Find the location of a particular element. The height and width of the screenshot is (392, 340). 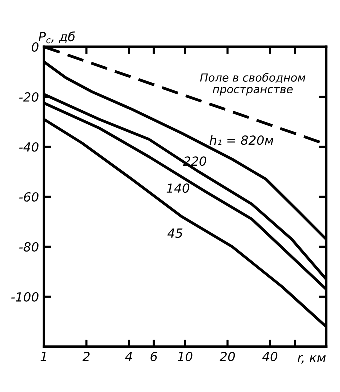

y-tick-label: -20 is located at coordinates (29, 97).